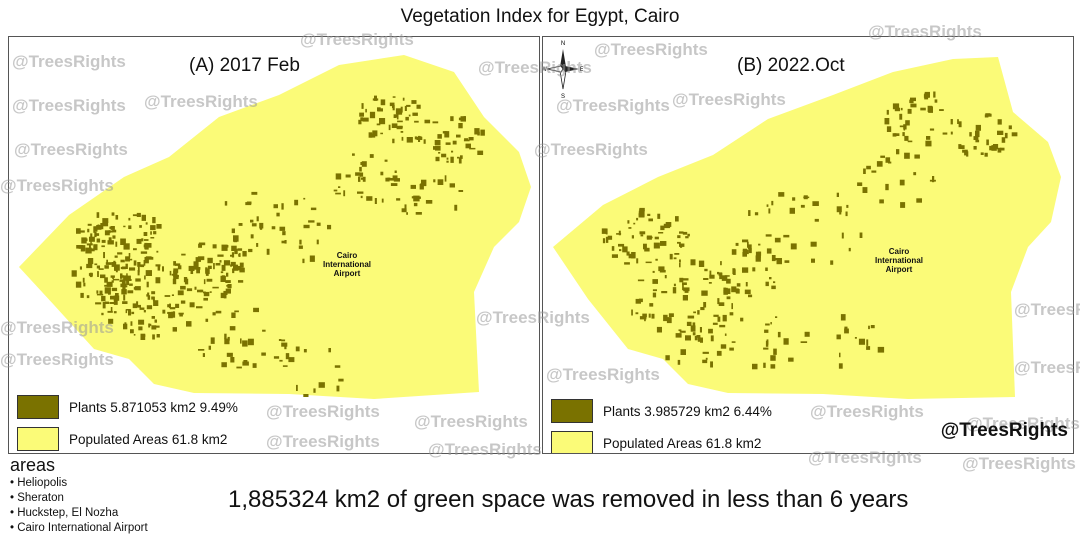  Describe the element at coordinates (323, 441) in the screenshot. I see `watermark: @TreesRights` at that location.